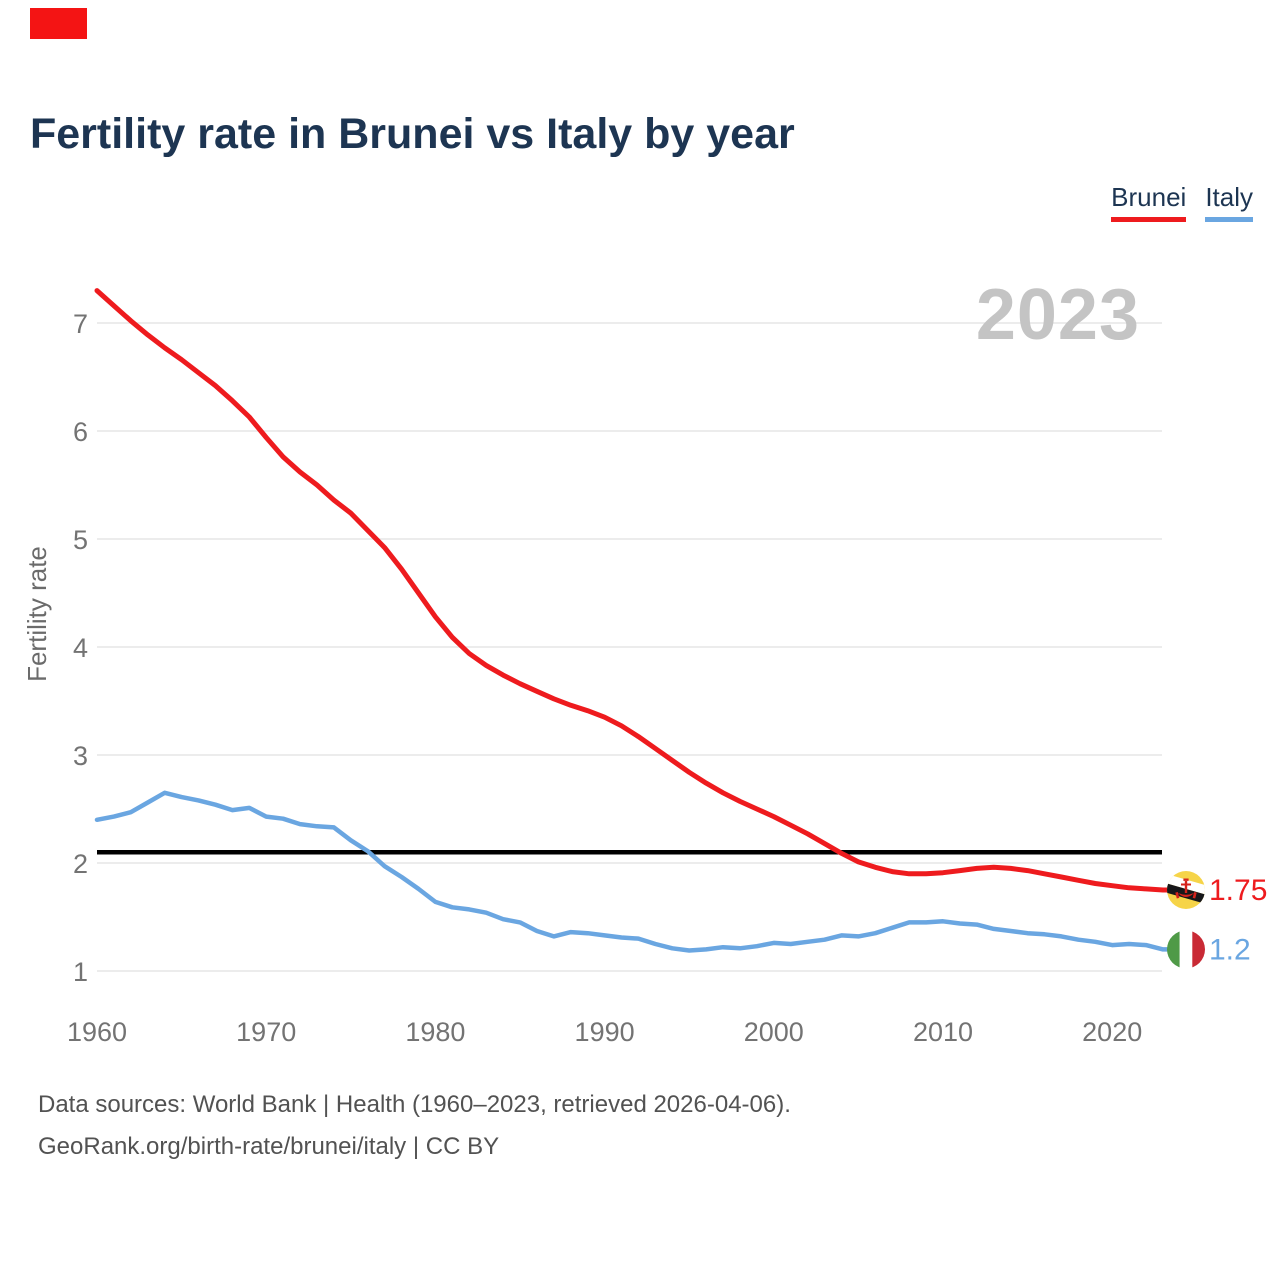 The width and height of the screenshot is (1280, 1280). I want to click on legend-item-italy: Italy, so click(1229, 202).